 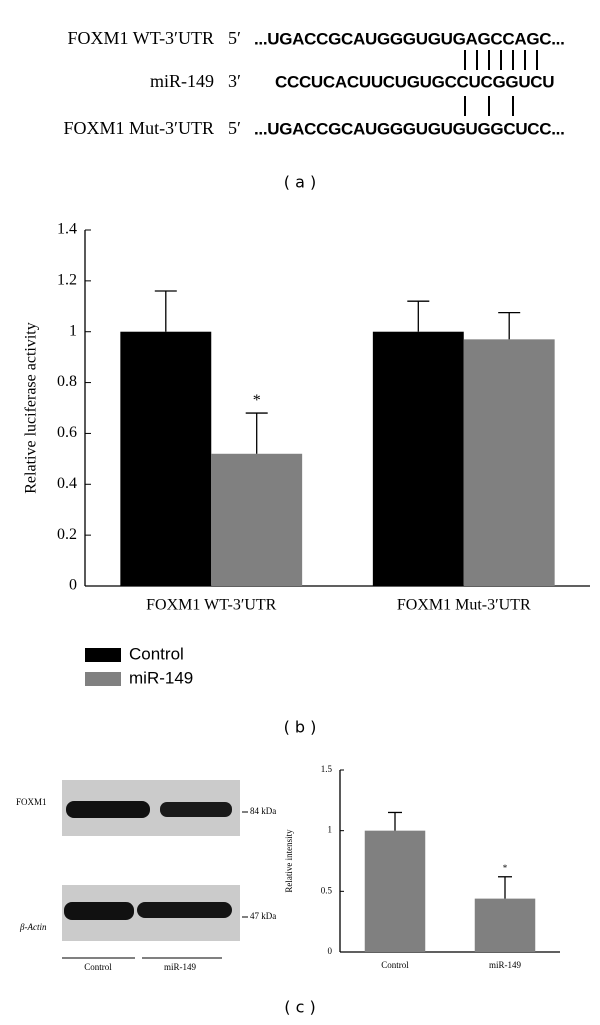 What do you see at coordinates (414, 81) in the screenshot?
I see `sequence: CCCUCACUUCUGUGCCUCGGUCU` at bounding box center [414, 81].